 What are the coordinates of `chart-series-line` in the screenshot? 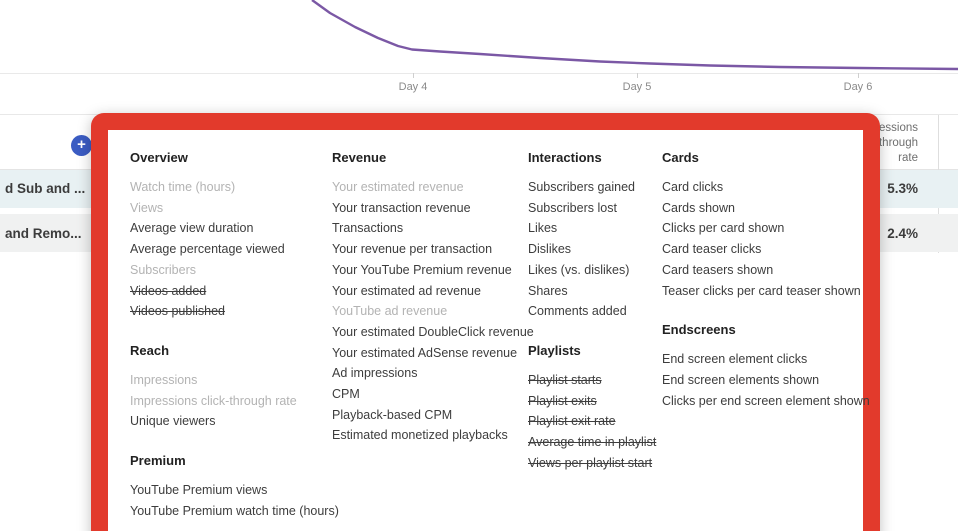 It's located at (634, 35).